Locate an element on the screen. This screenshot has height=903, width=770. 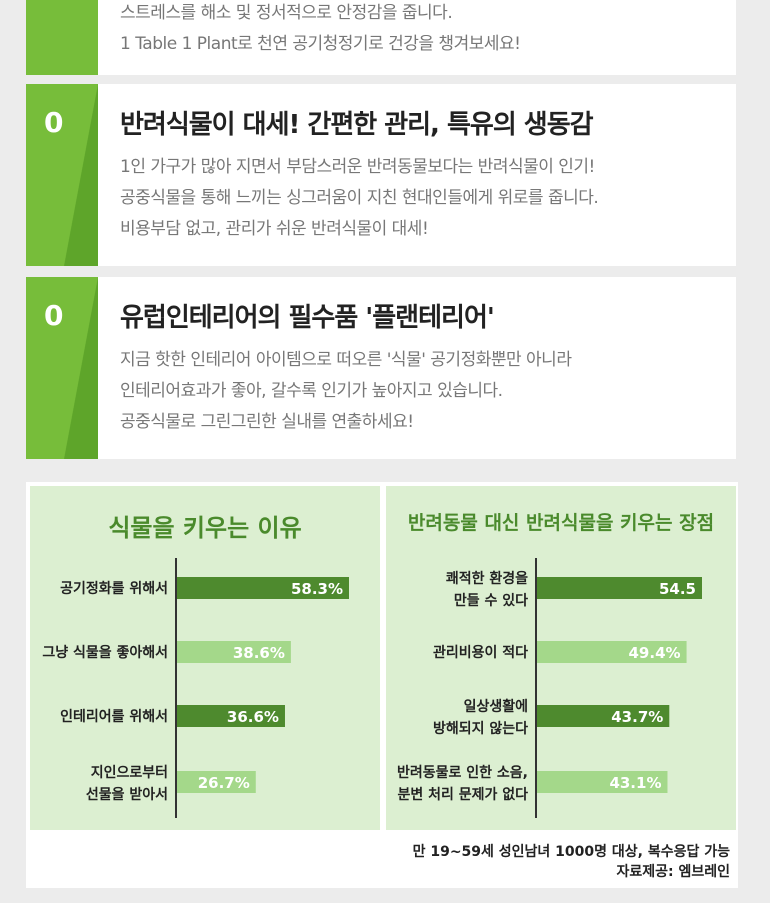
feature-line: 인테리어효과가 좋아, 갈수록 인기가 높아지고 있습니다. is located at coordinates (311, 391).